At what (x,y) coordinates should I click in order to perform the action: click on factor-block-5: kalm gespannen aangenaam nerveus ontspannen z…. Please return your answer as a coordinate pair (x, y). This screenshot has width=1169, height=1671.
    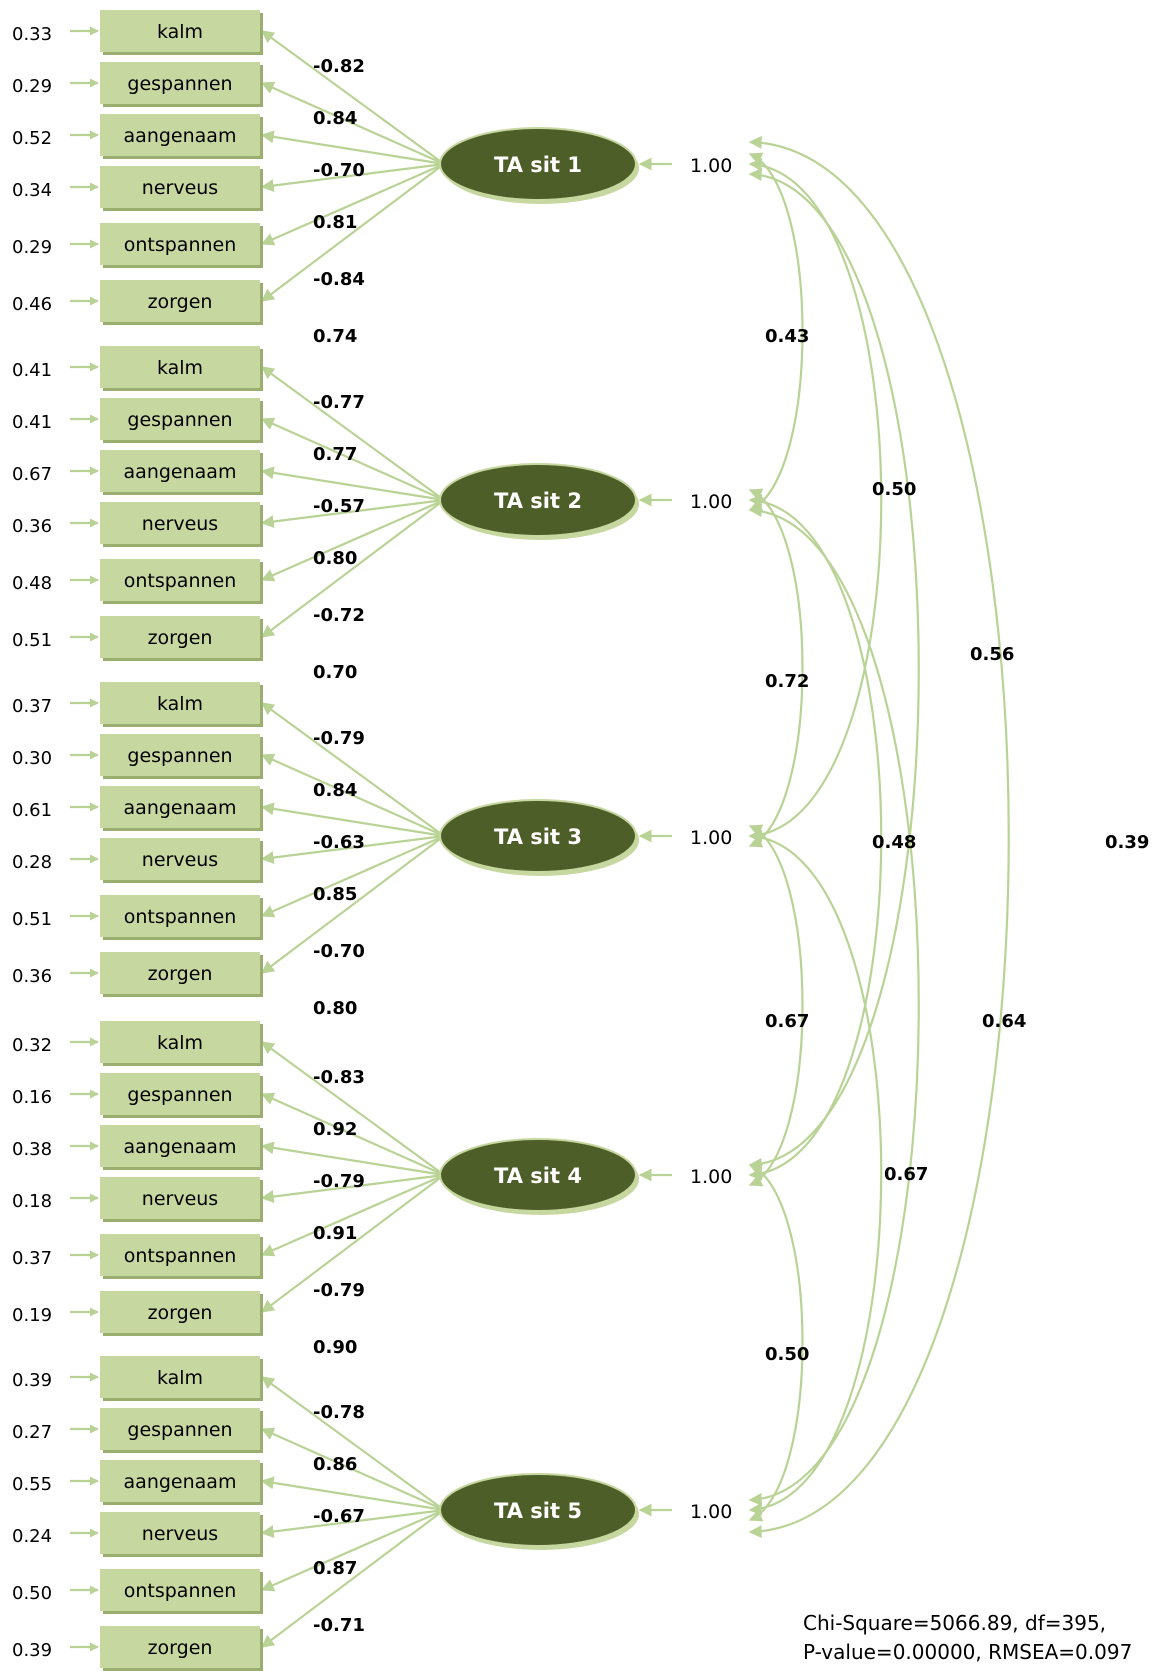
    Looking at the image, I should click on (369, 1513).